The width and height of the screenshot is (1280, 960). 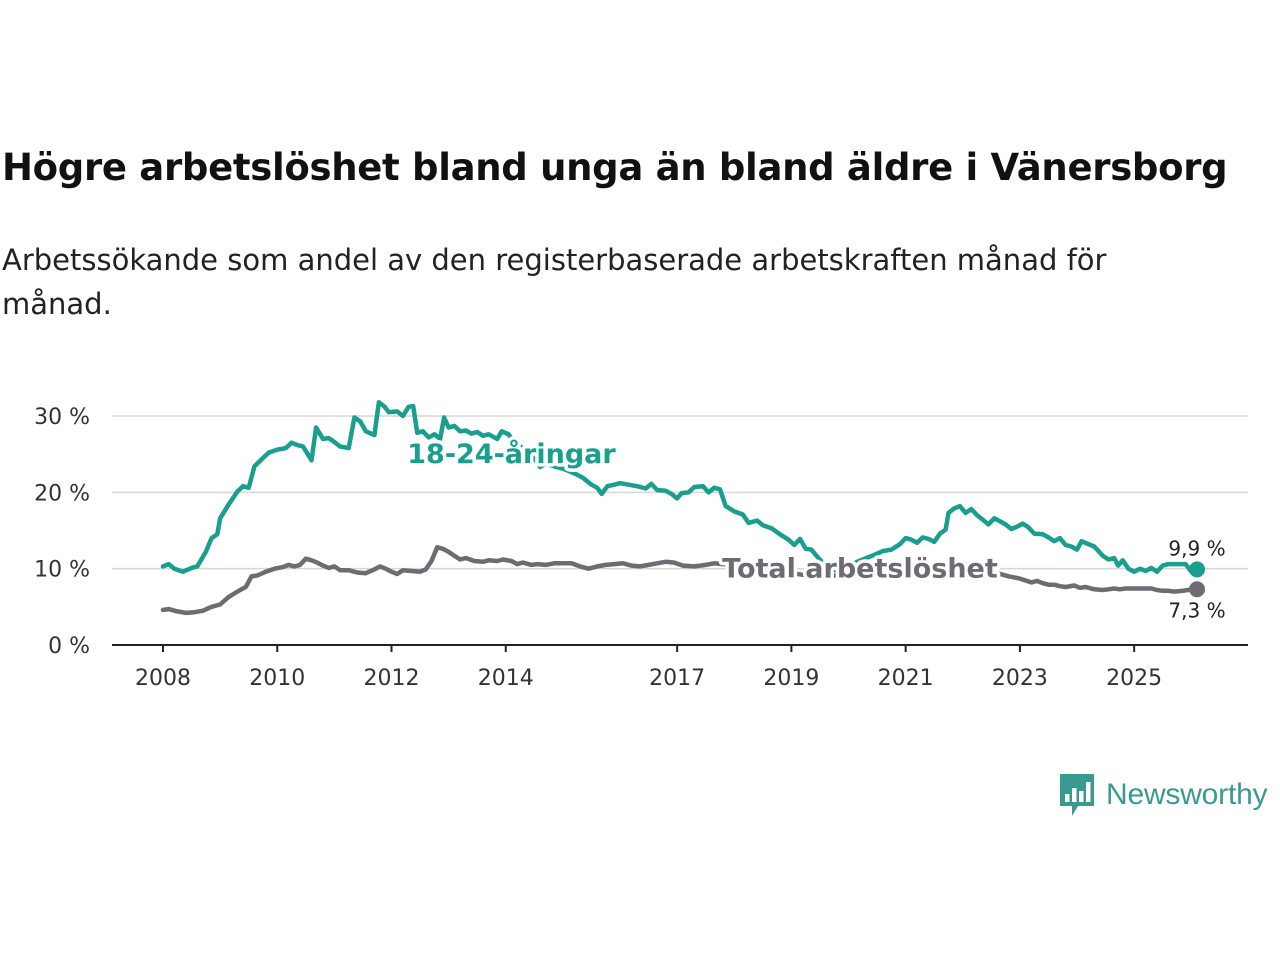 What do you see at coordinates (1187, 794) in the screenshot?
I see `brand-name: Newsworthy` at bounding box center [1187, 794].